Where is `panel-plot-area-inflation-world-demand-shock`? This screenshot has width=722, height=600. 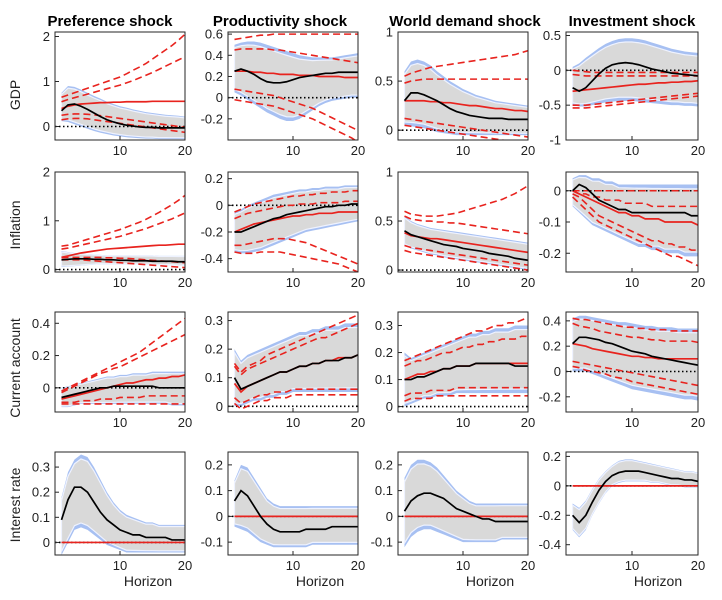
panel-plot-area-inflation-world-demand-shock is located at coordinates (463, 228).